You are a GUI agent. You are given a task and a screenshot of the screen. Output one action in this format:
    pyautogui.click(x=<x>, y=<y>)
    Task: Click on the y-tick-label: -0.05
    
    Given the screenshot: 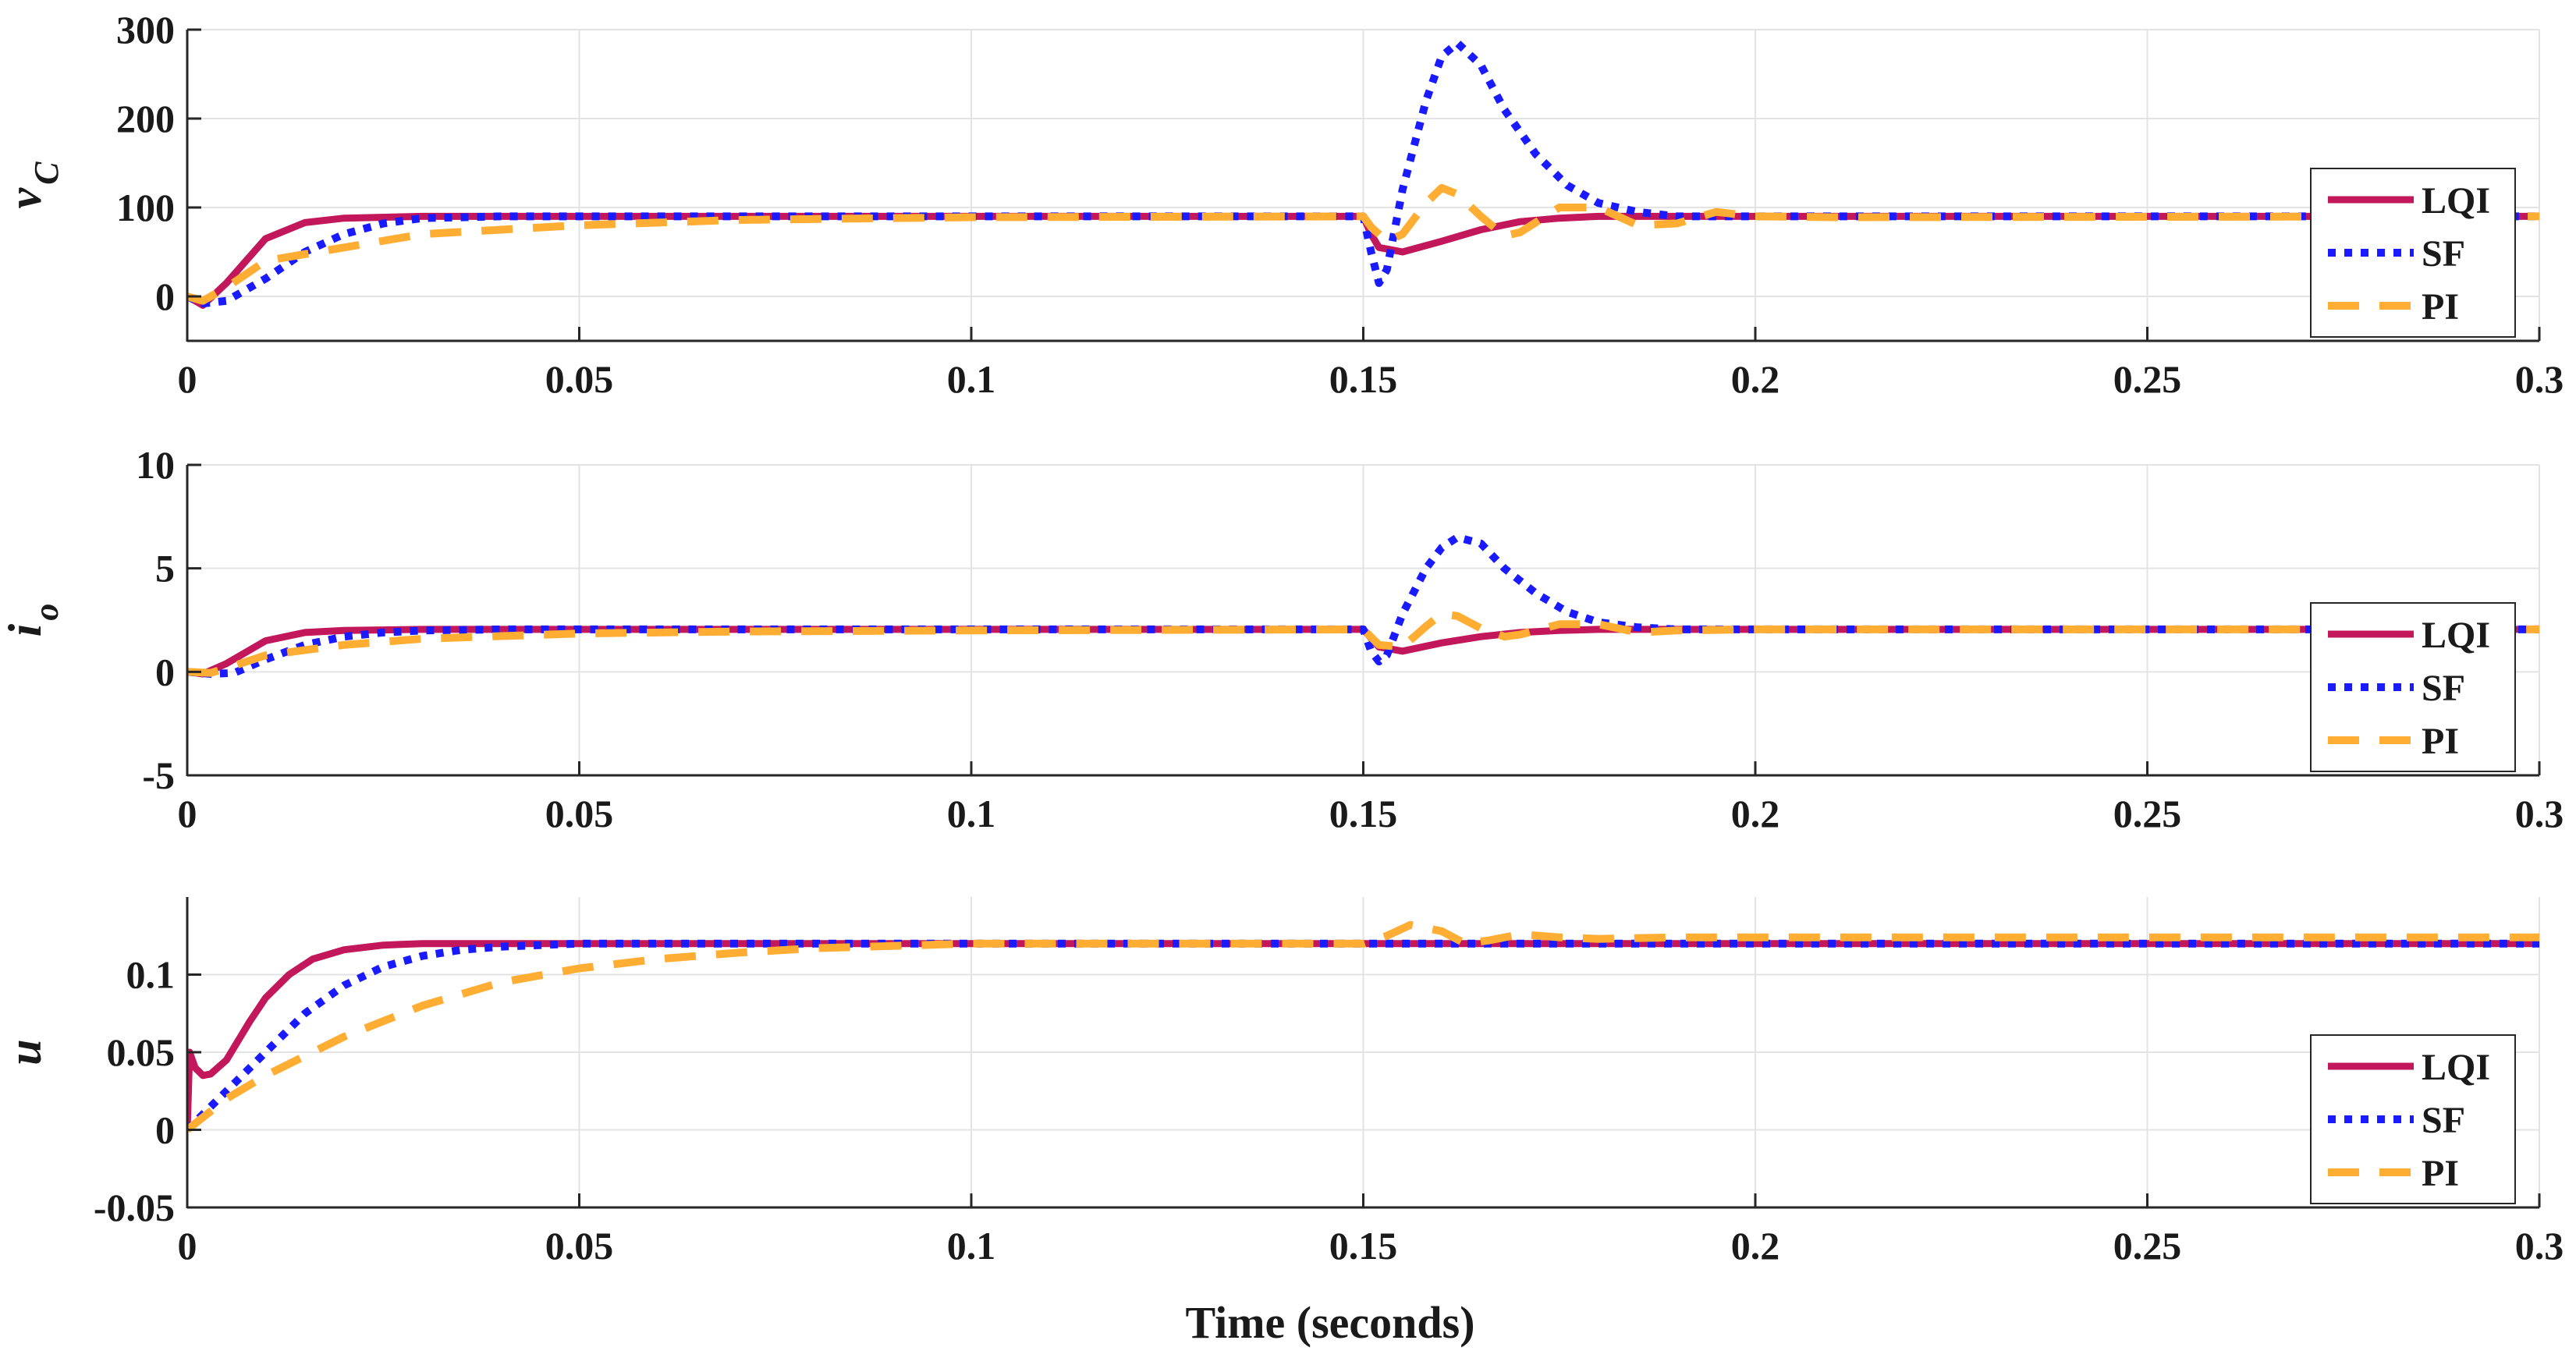 What is the action you would take?
    pyautogui.click(x=134, y=1207)
    